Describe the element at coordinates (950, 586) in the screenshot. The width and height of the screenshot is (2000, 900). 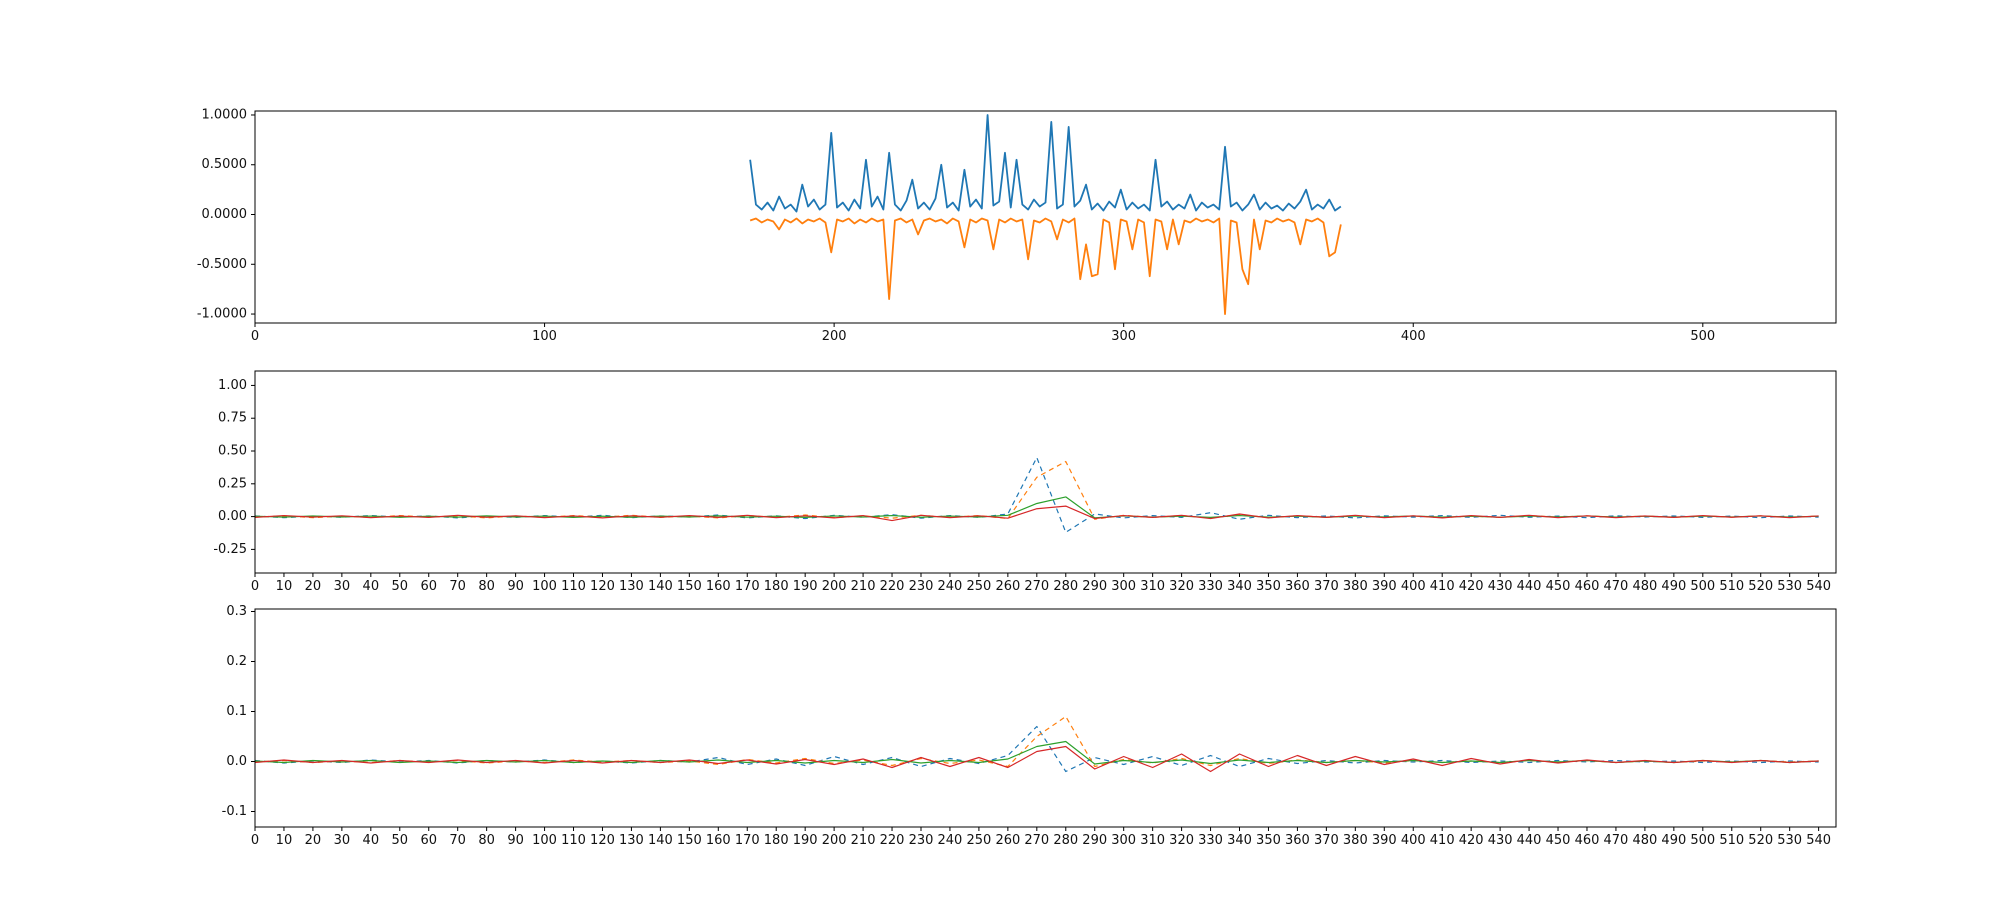
I see `x-tick-label: 240` at that location.